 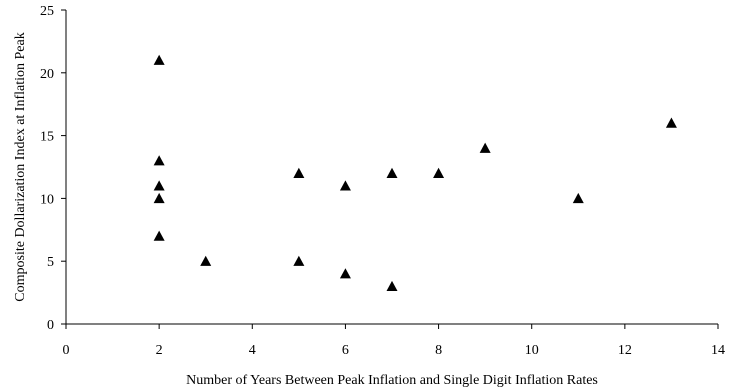 What do you see at coordinates (50, 325) in the screenshot?
I see `y-tick-label: 0` at bounding box center [50, 325].